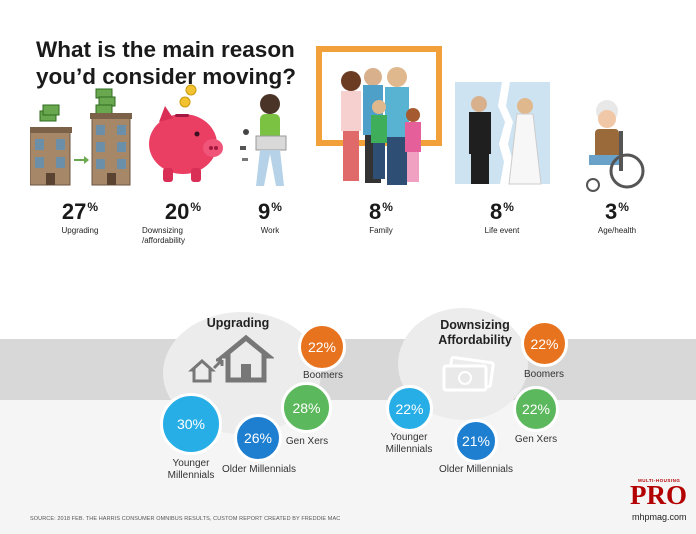 This screenshot has height=534, width=696. What do you see at coordinates (617, 211) in the screenshot?
I see `pct-age-health: 3%` at bounding box center [617, 211].